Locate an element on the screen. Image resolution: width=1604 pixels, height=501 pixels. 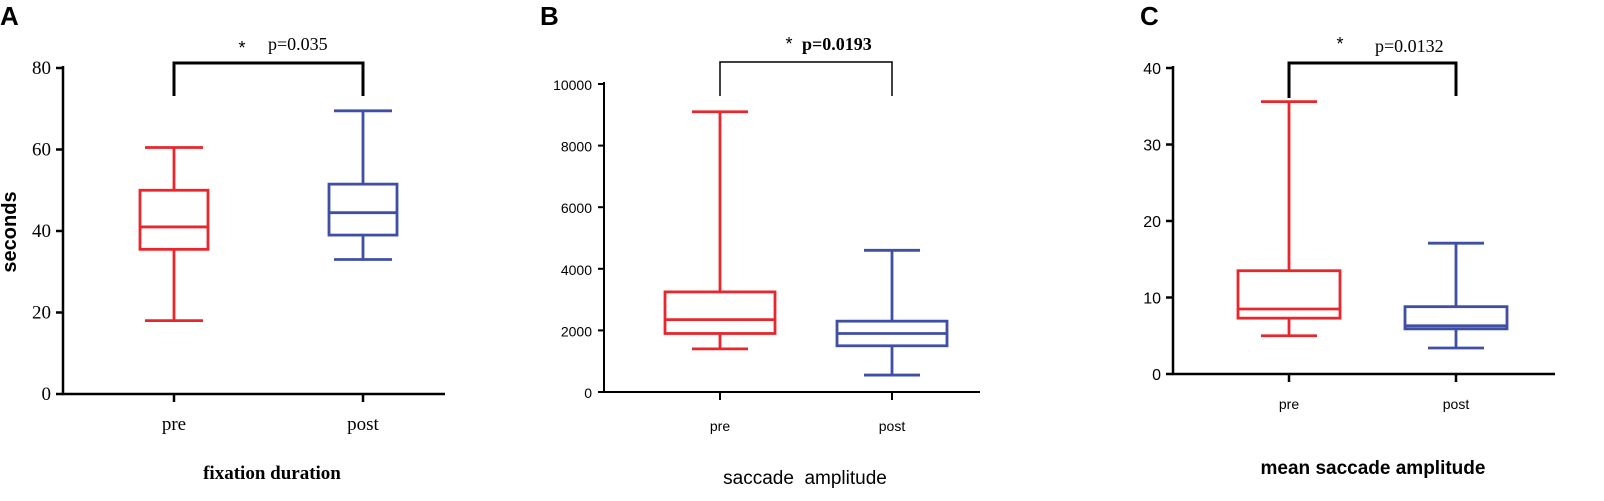
panel-c-letter: C is located at coordinates (1149, 16).